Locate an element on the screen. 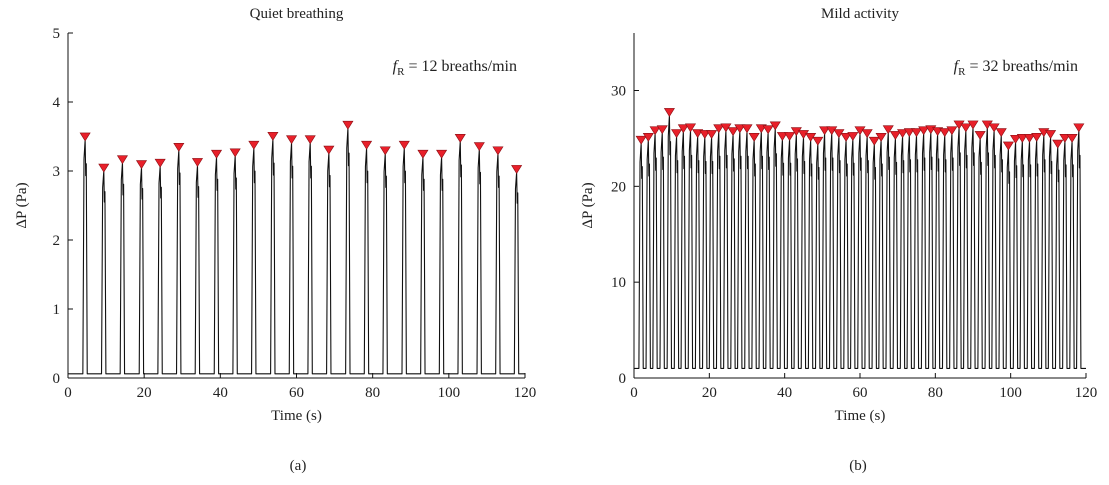 The image size is (1109, 485). panel-b-rate-annotation: fR = 32 breaths/min is located at coordinates (1016, 68).